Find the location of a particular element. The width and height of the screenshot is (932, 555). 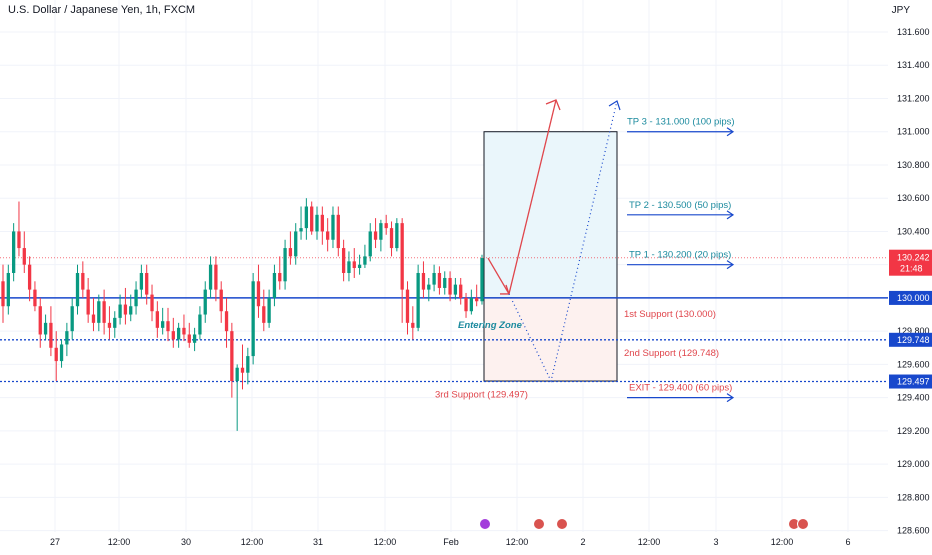

projection-arrow-down is located at coordinates (498, 276).